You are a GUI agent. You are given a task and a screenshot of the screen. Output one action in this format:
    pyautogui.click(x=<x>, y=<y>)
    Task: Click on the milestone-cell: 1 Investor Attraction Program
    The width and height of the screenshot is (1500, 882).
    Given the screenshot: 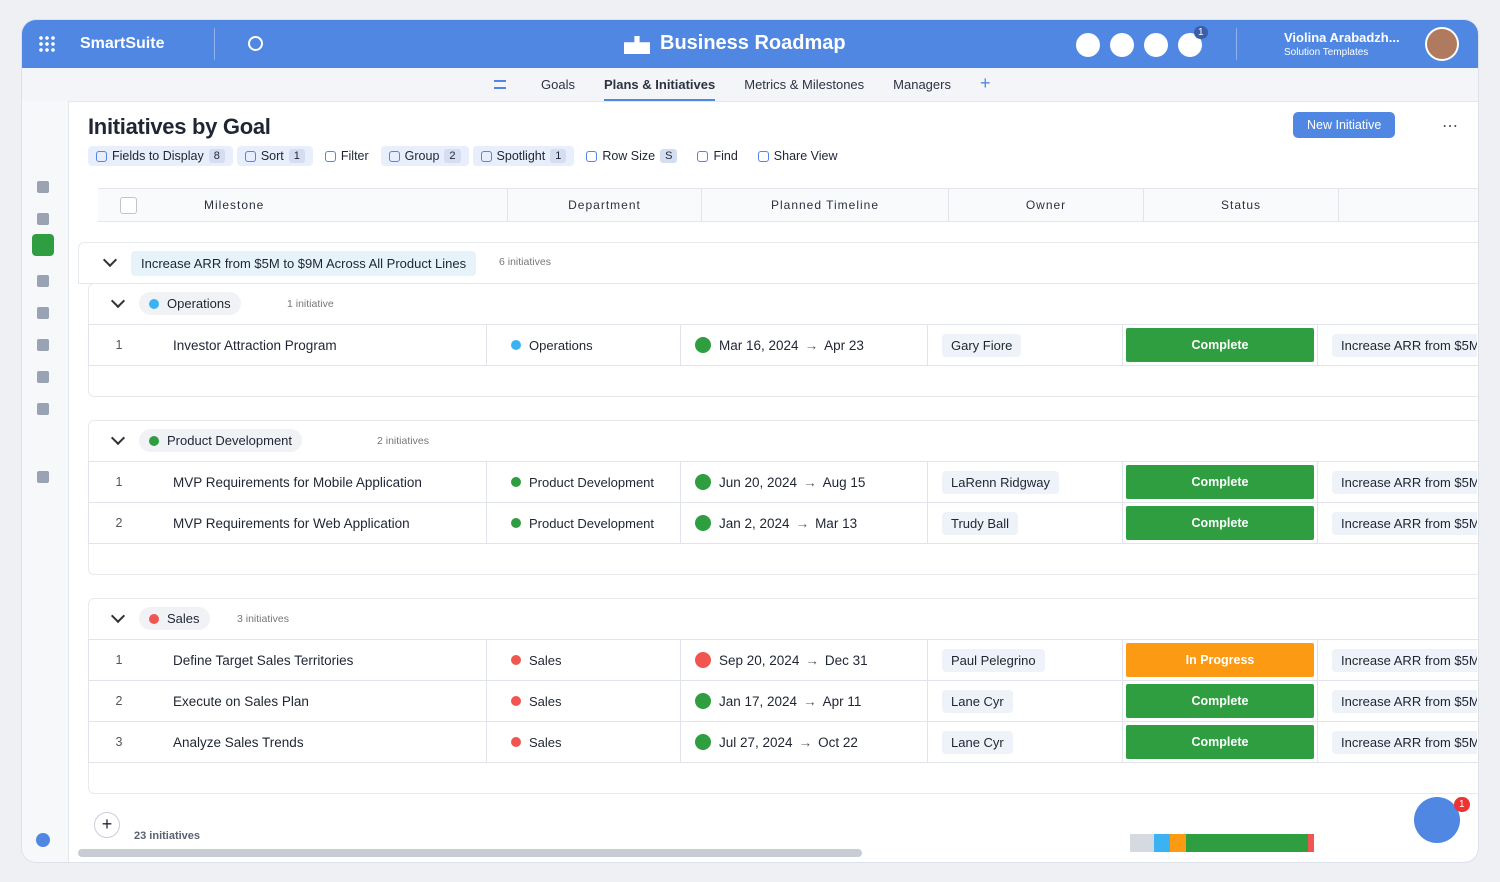 What is the action you would take?
    pyautogui.click(x=288, y=345)
    